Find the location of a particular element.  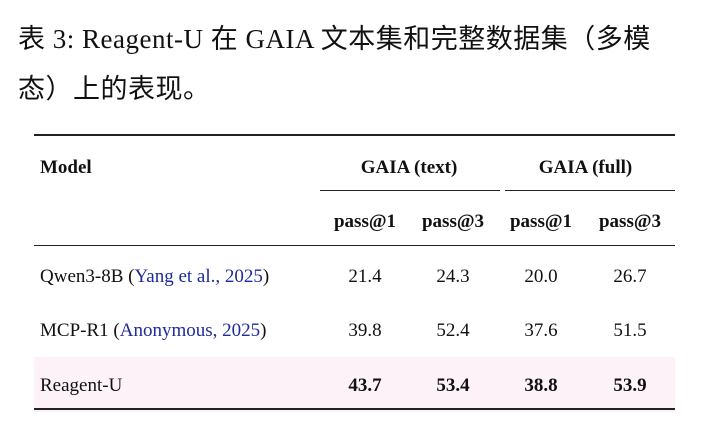

value-cell: 37.6 is located at coordinates (541, 330).